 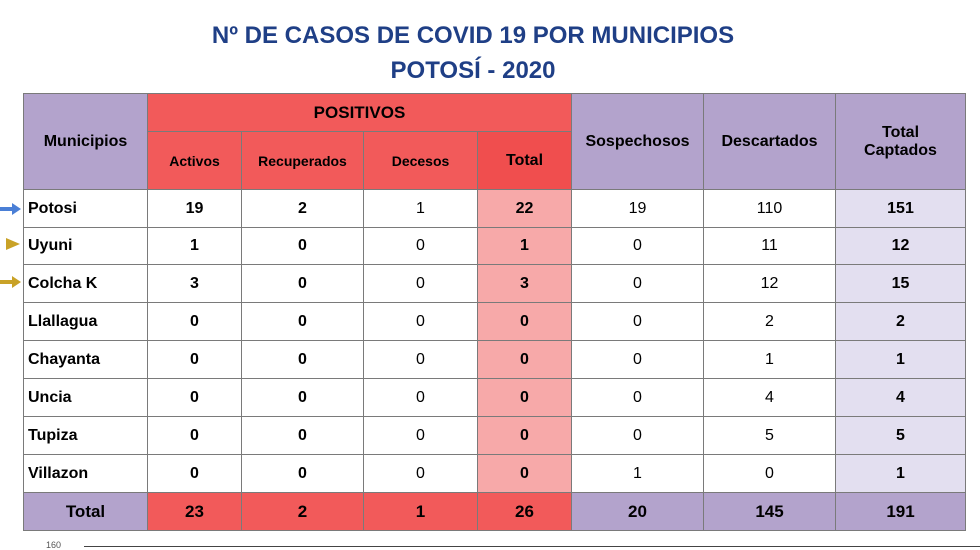 What do you see at coordinates (769, 246) in the screenshot?
I see `cell-descartados: 11` at bounding box center [769, 246].